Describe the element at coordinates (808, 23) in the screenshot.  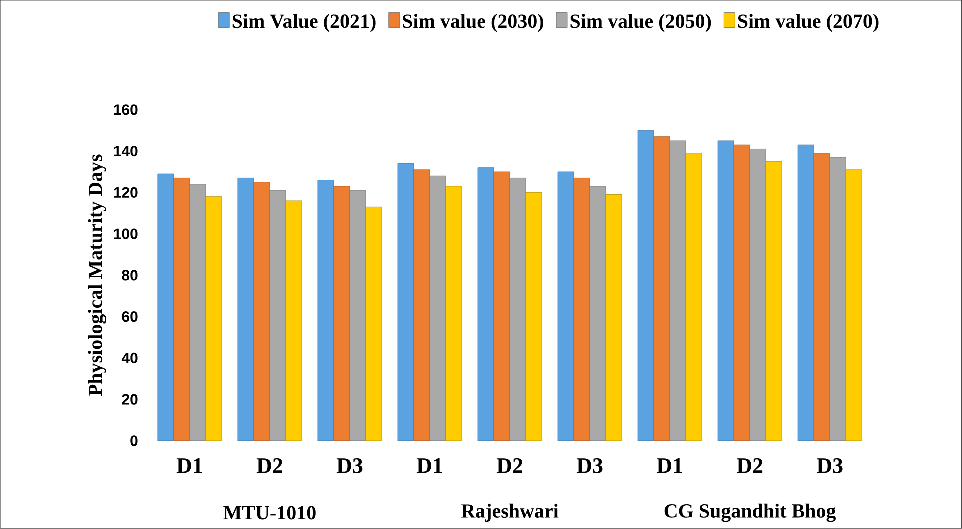
I see `legend-label: Sim value (2070)` at that location.